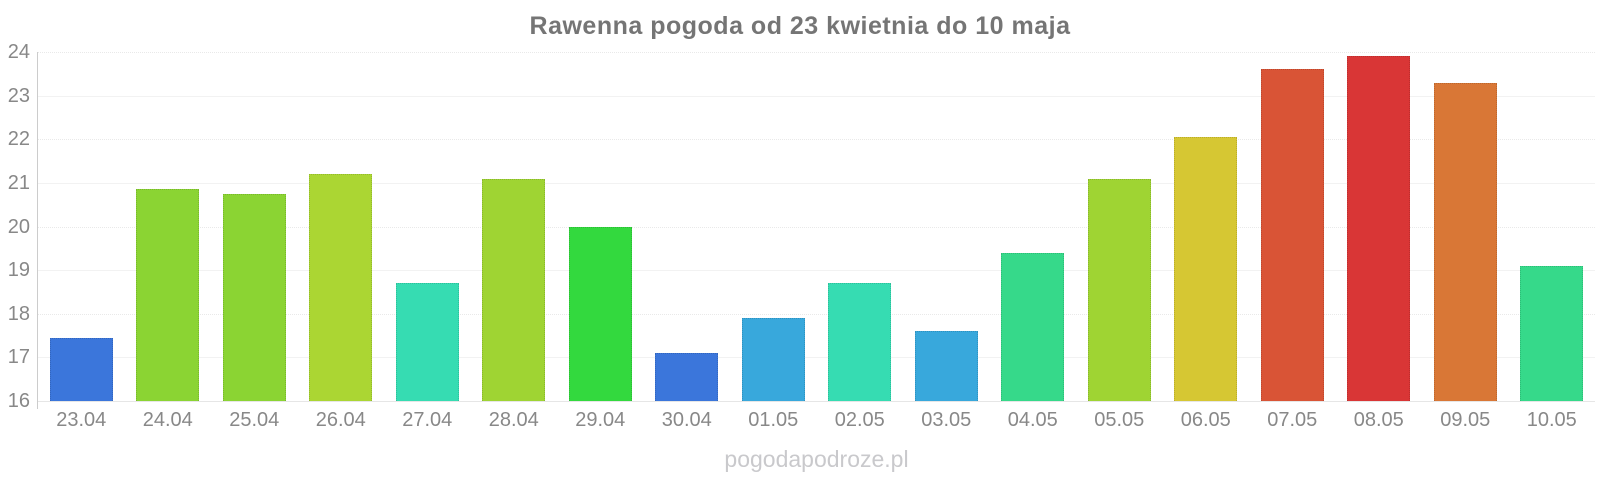 The width and height of the screenshot is (1600, 480). What do you see at coordinates (340, 420) in the screenshot?
I see `x-tick-label-26.04: 26.04` at bounding box center [340, 420].